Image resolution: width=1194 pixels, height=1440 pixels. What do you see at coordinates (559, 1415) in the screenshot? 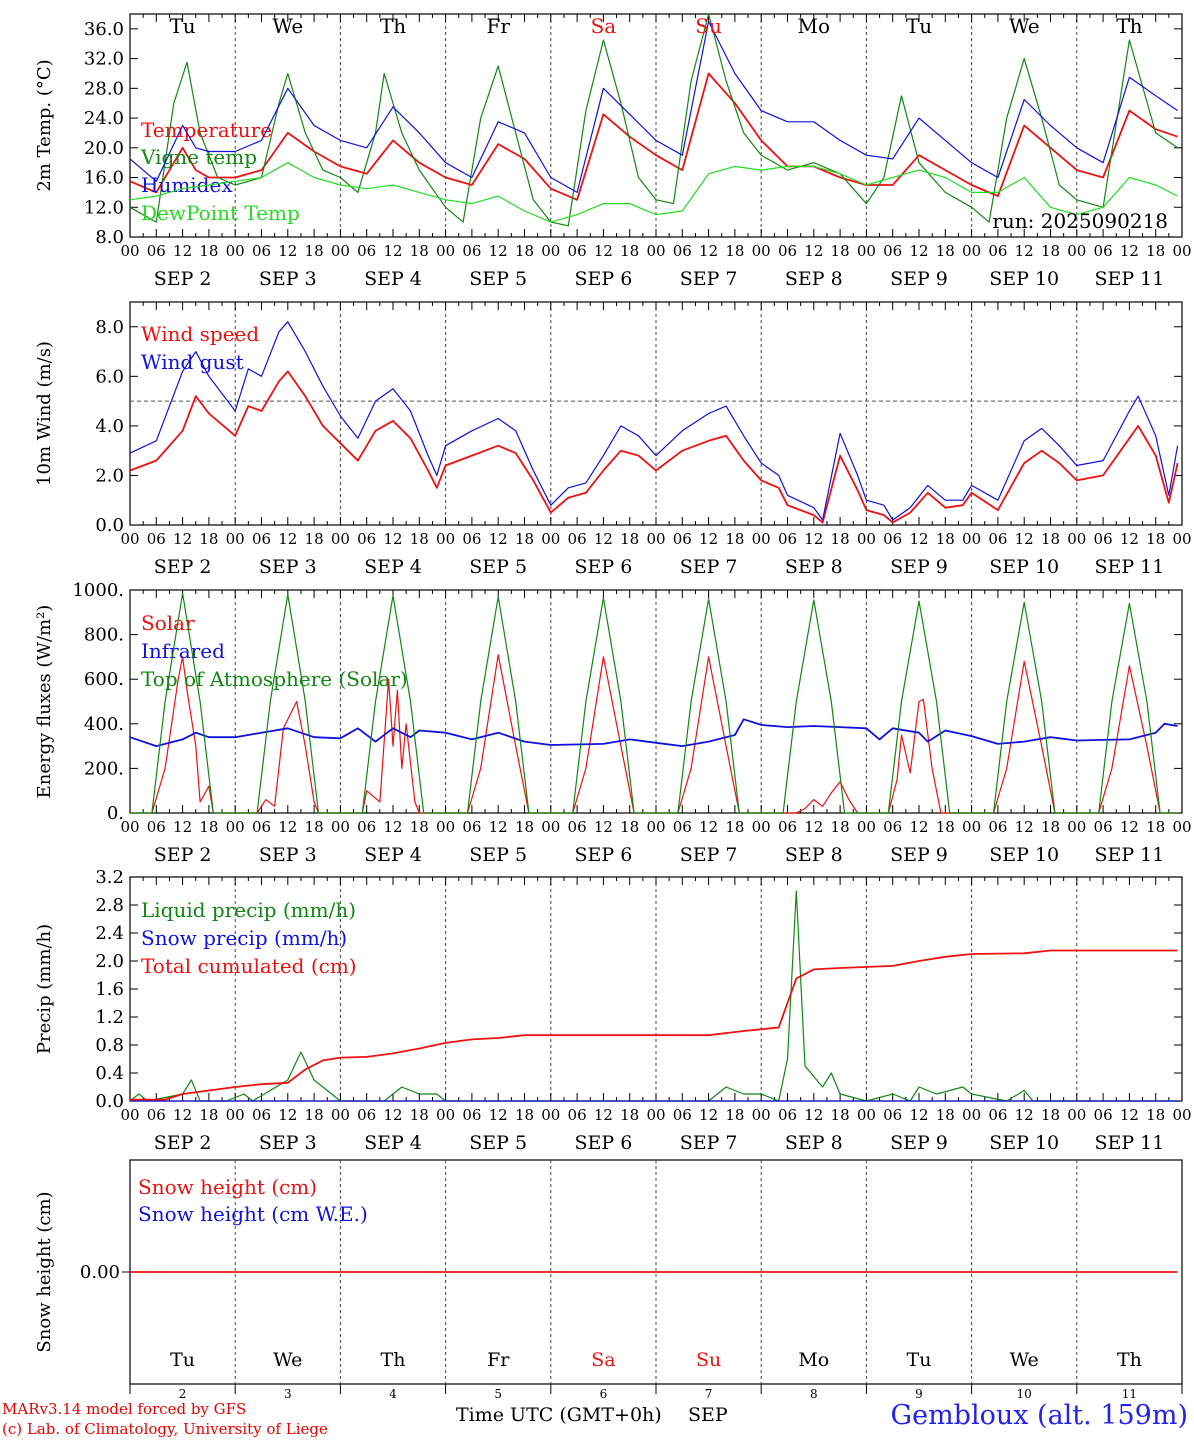
I see `x-axis-label: Time UTC (GMT+0h)` at bounding box center [559, 1415].